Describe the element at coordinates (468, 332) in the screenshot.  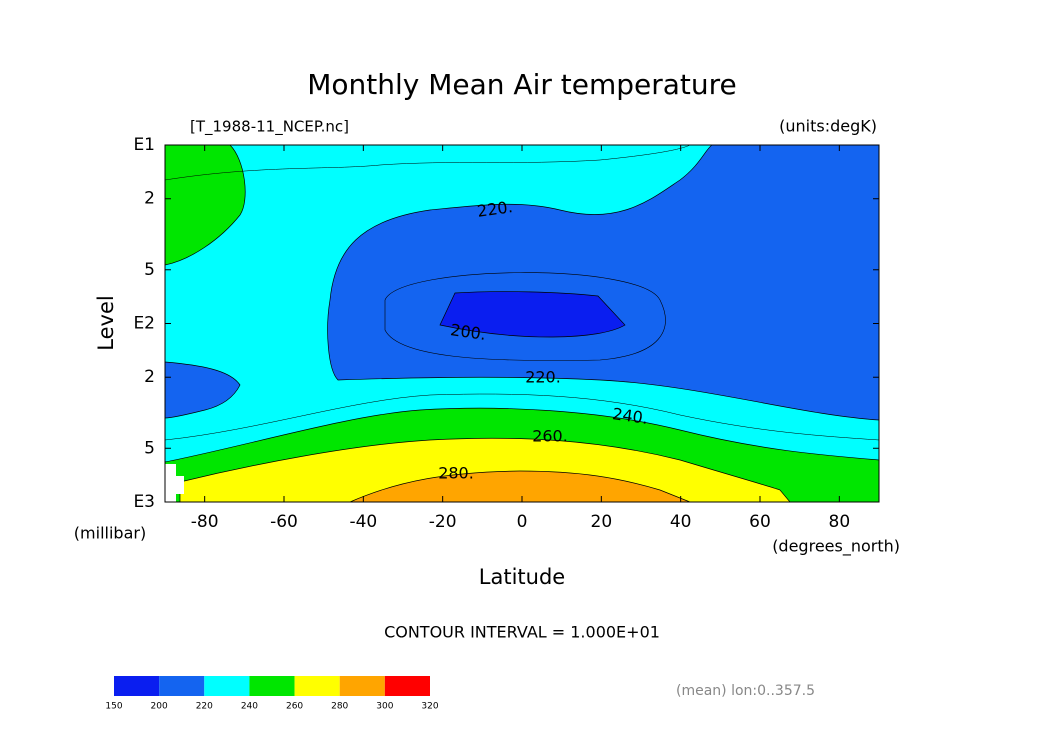
I see `contour-label: 200.` at that location.